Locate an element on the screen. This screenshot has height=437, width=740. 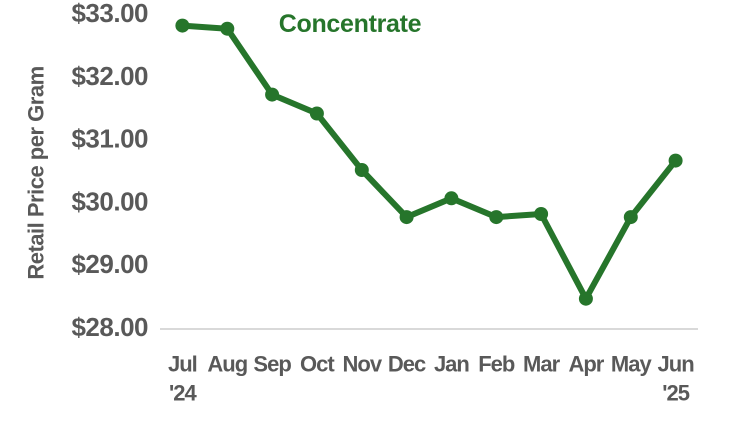
x-tick-label: Jun is located at coordinates (676, 364).